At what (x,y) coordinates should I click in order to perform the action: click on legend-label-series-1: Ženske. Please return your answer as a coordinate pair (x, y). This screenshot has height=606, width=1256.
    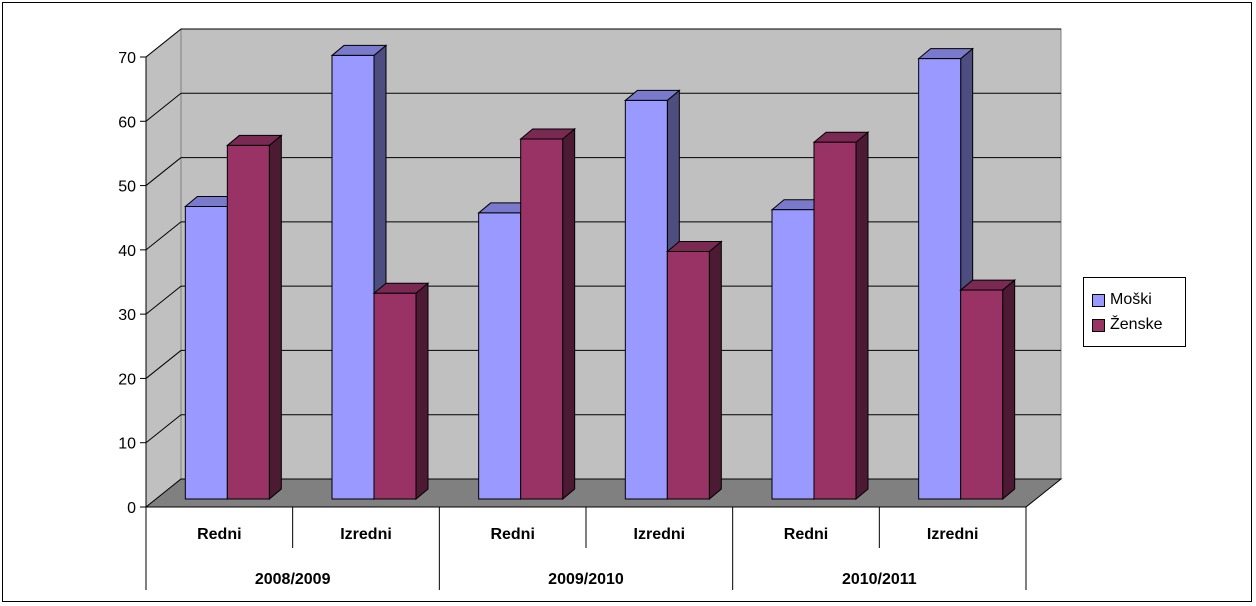
    Looking at the image, I should click on (1136, 324).